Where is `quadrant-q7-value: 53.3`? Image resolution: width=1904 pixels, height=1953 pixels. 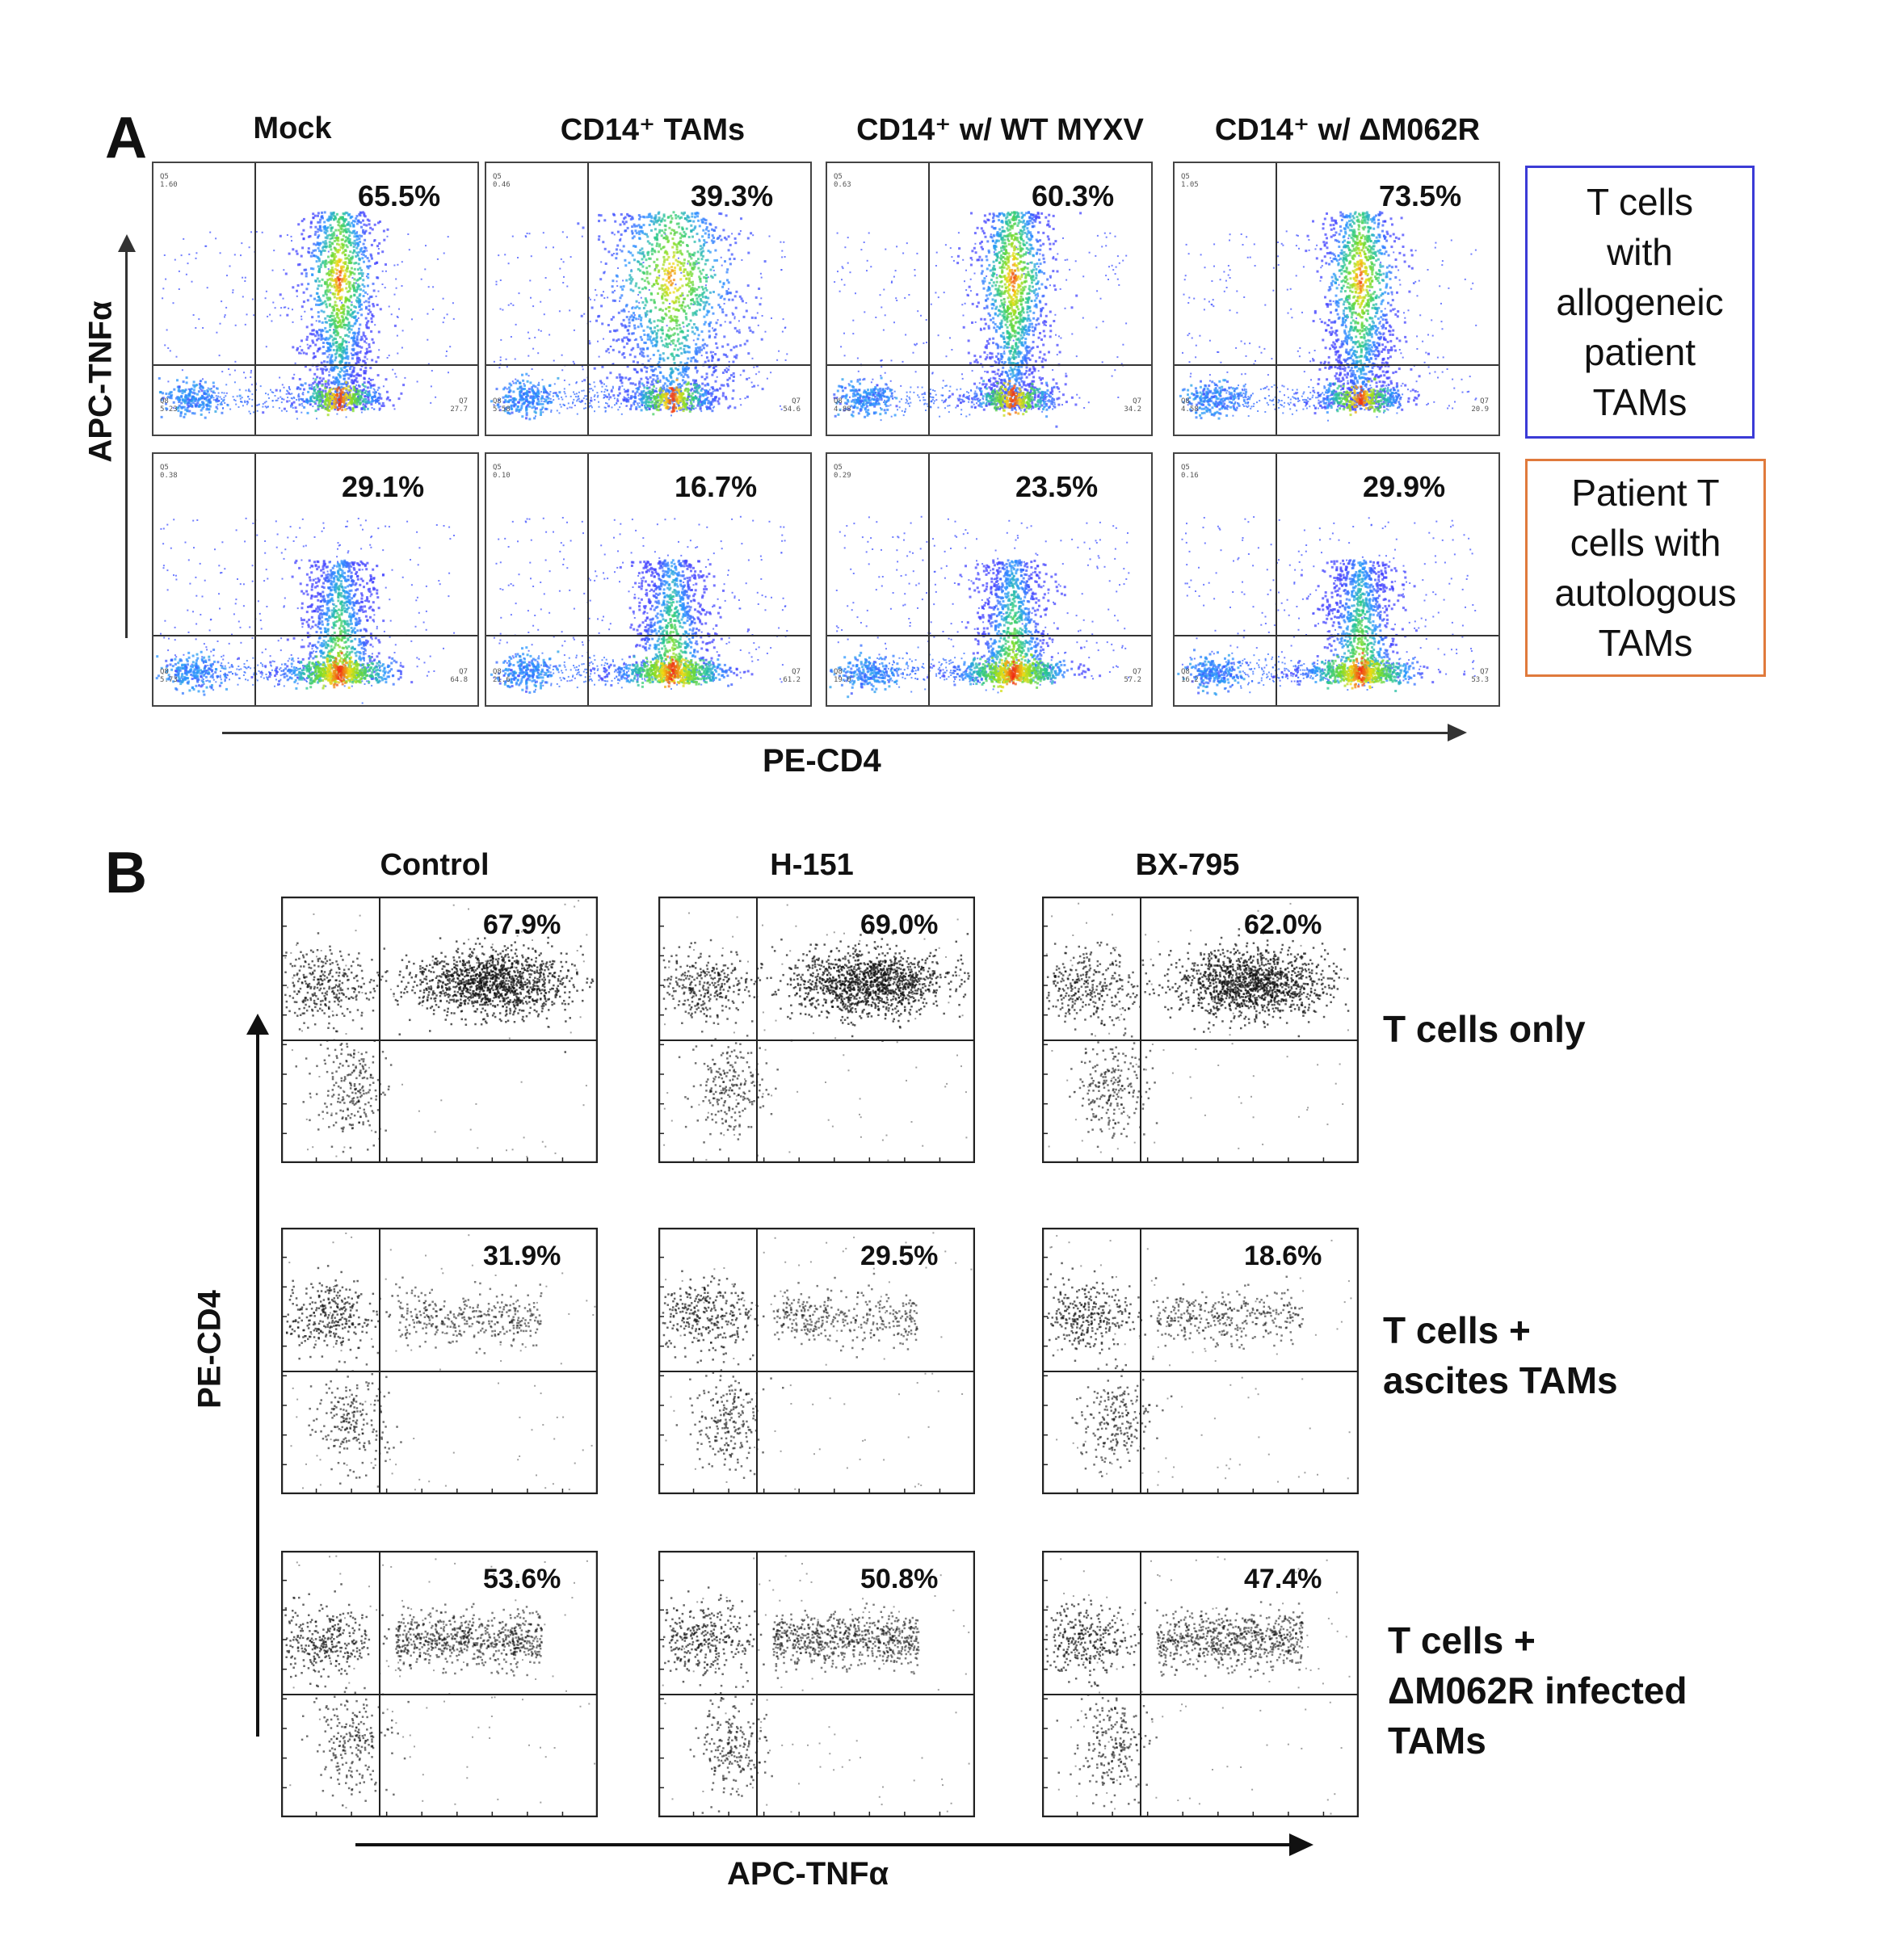 quadrant-q7-value: 53.3 is located at coordinates (1480, 680).